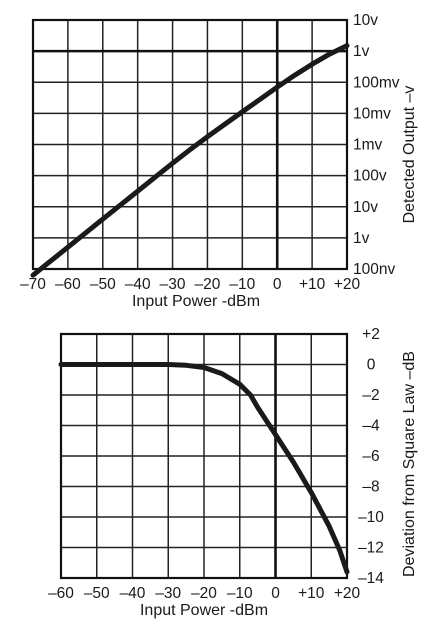 The image size is (425, 627). What do you see at coordinates (409, 155) in the screenshot?
I see `top-y-axis-label: Detected Output –v` at bounding box center [409, 155].